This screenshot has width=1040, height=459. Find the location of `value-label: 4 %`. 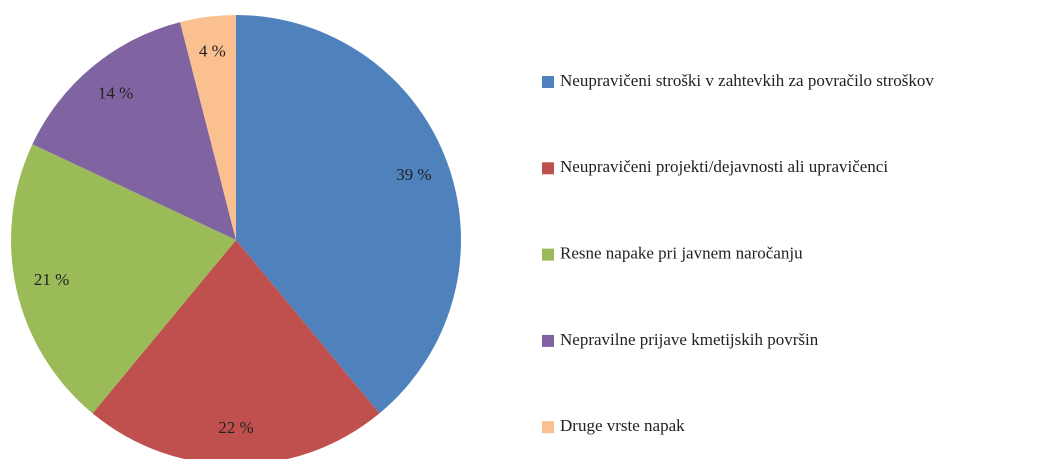

value-label: 4 % is located at coordinates (212, 50).